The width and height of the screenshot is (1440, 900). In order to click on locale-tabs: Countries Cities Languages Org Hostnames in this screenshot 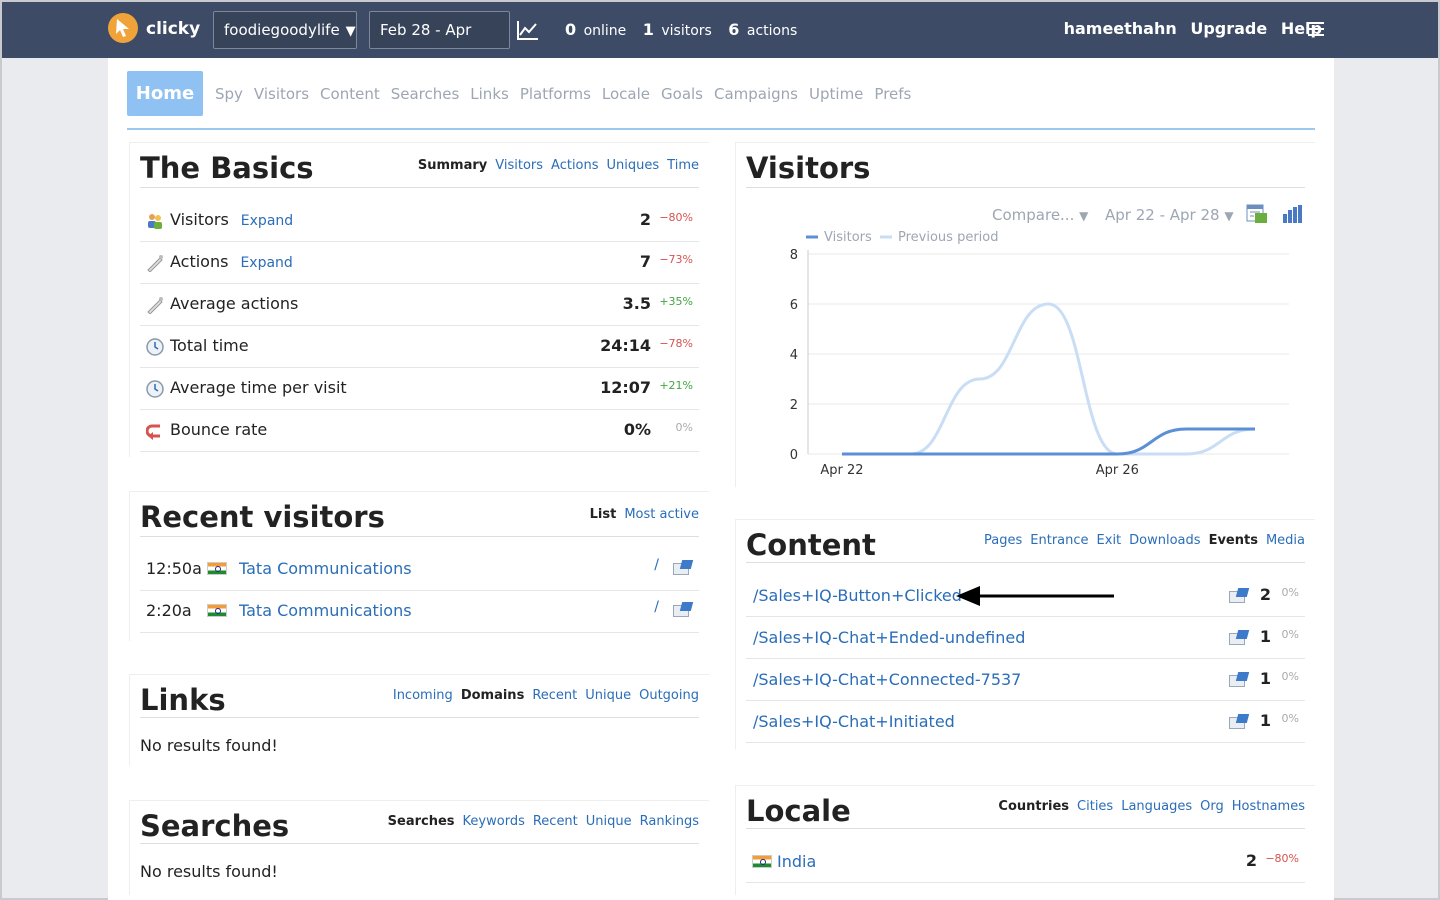, I will do `click(1147, 806)`.